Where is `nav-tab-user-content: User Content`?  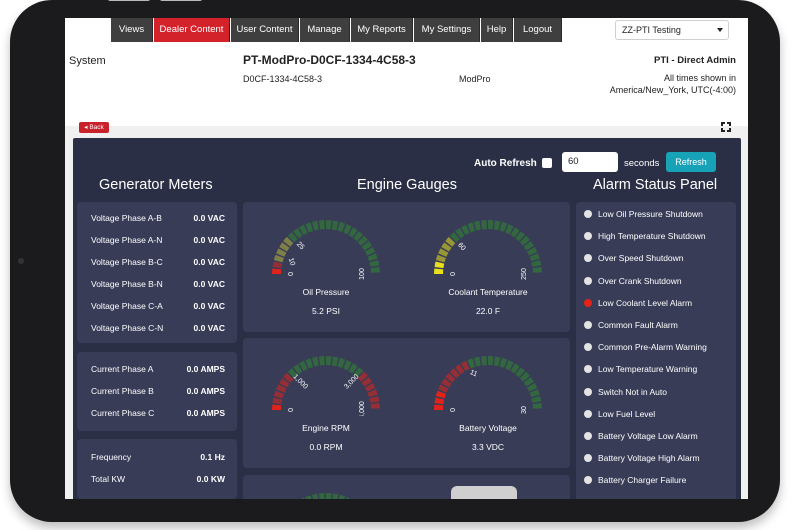 nav-tab-user-content: User Content is located at coordinates (265, 30).